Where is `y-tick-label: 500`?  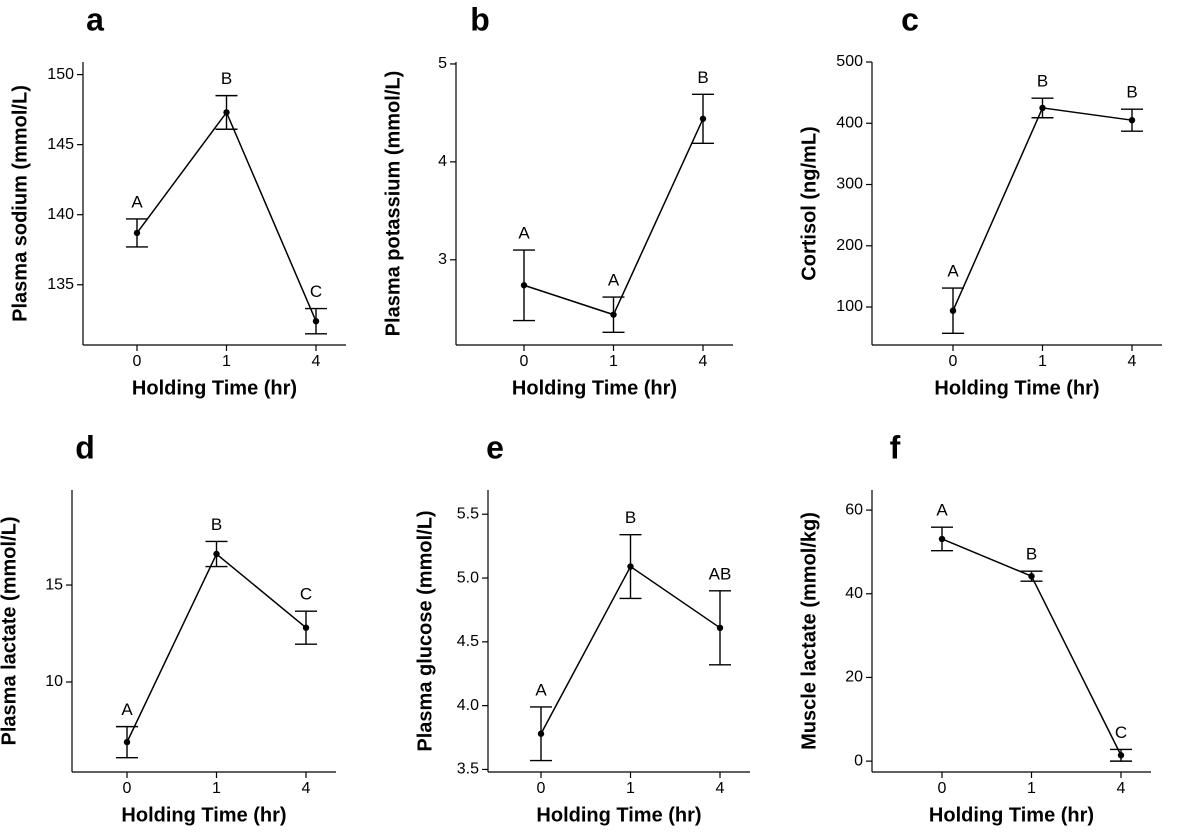
y-tick-label: 500 is located at coordinates (849, 61).